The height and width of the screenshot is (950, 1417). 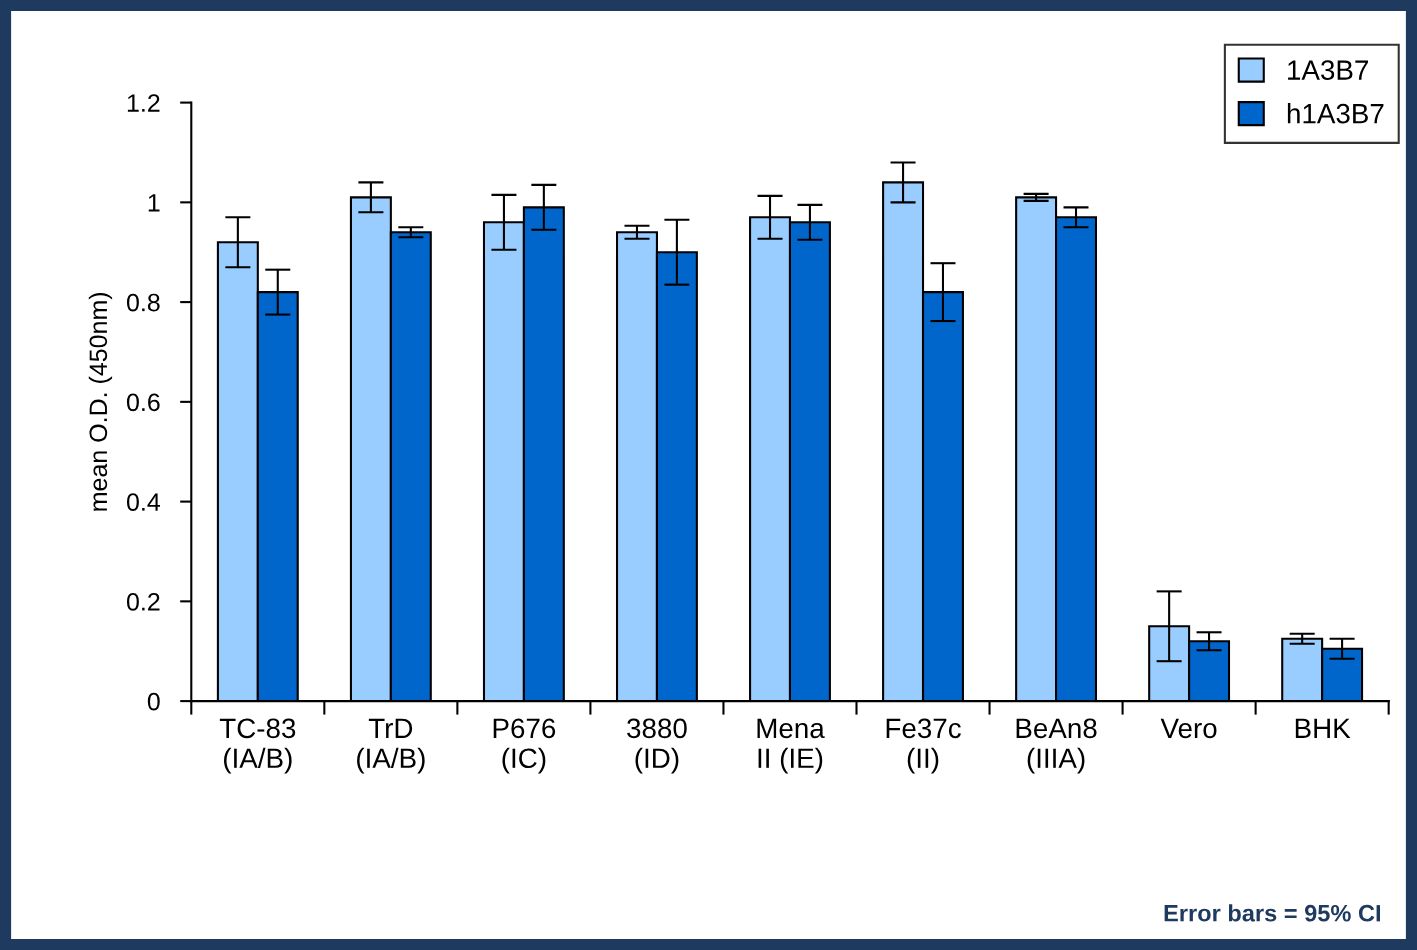 What do you see at coordinates (143, 302) in the screenshot?
I see `y-tick-label: 0.8` at bounding box center [143, 302].